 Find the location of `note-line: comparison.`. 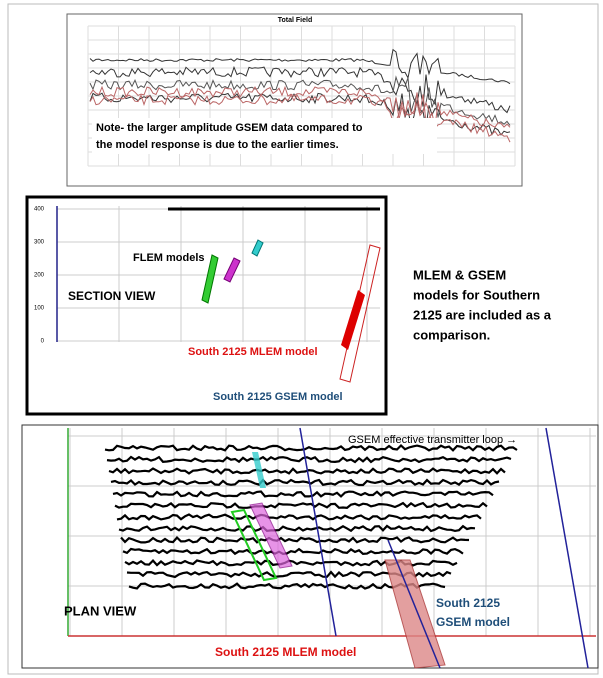

note-line: comparison. is located at coordinates (451, 334).